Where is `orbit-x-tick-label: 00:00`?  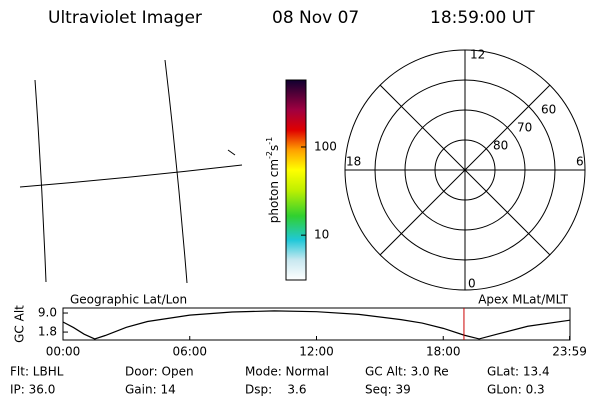
orbit-x-tick-label: 00:00 is located at coordinates (63, 352).